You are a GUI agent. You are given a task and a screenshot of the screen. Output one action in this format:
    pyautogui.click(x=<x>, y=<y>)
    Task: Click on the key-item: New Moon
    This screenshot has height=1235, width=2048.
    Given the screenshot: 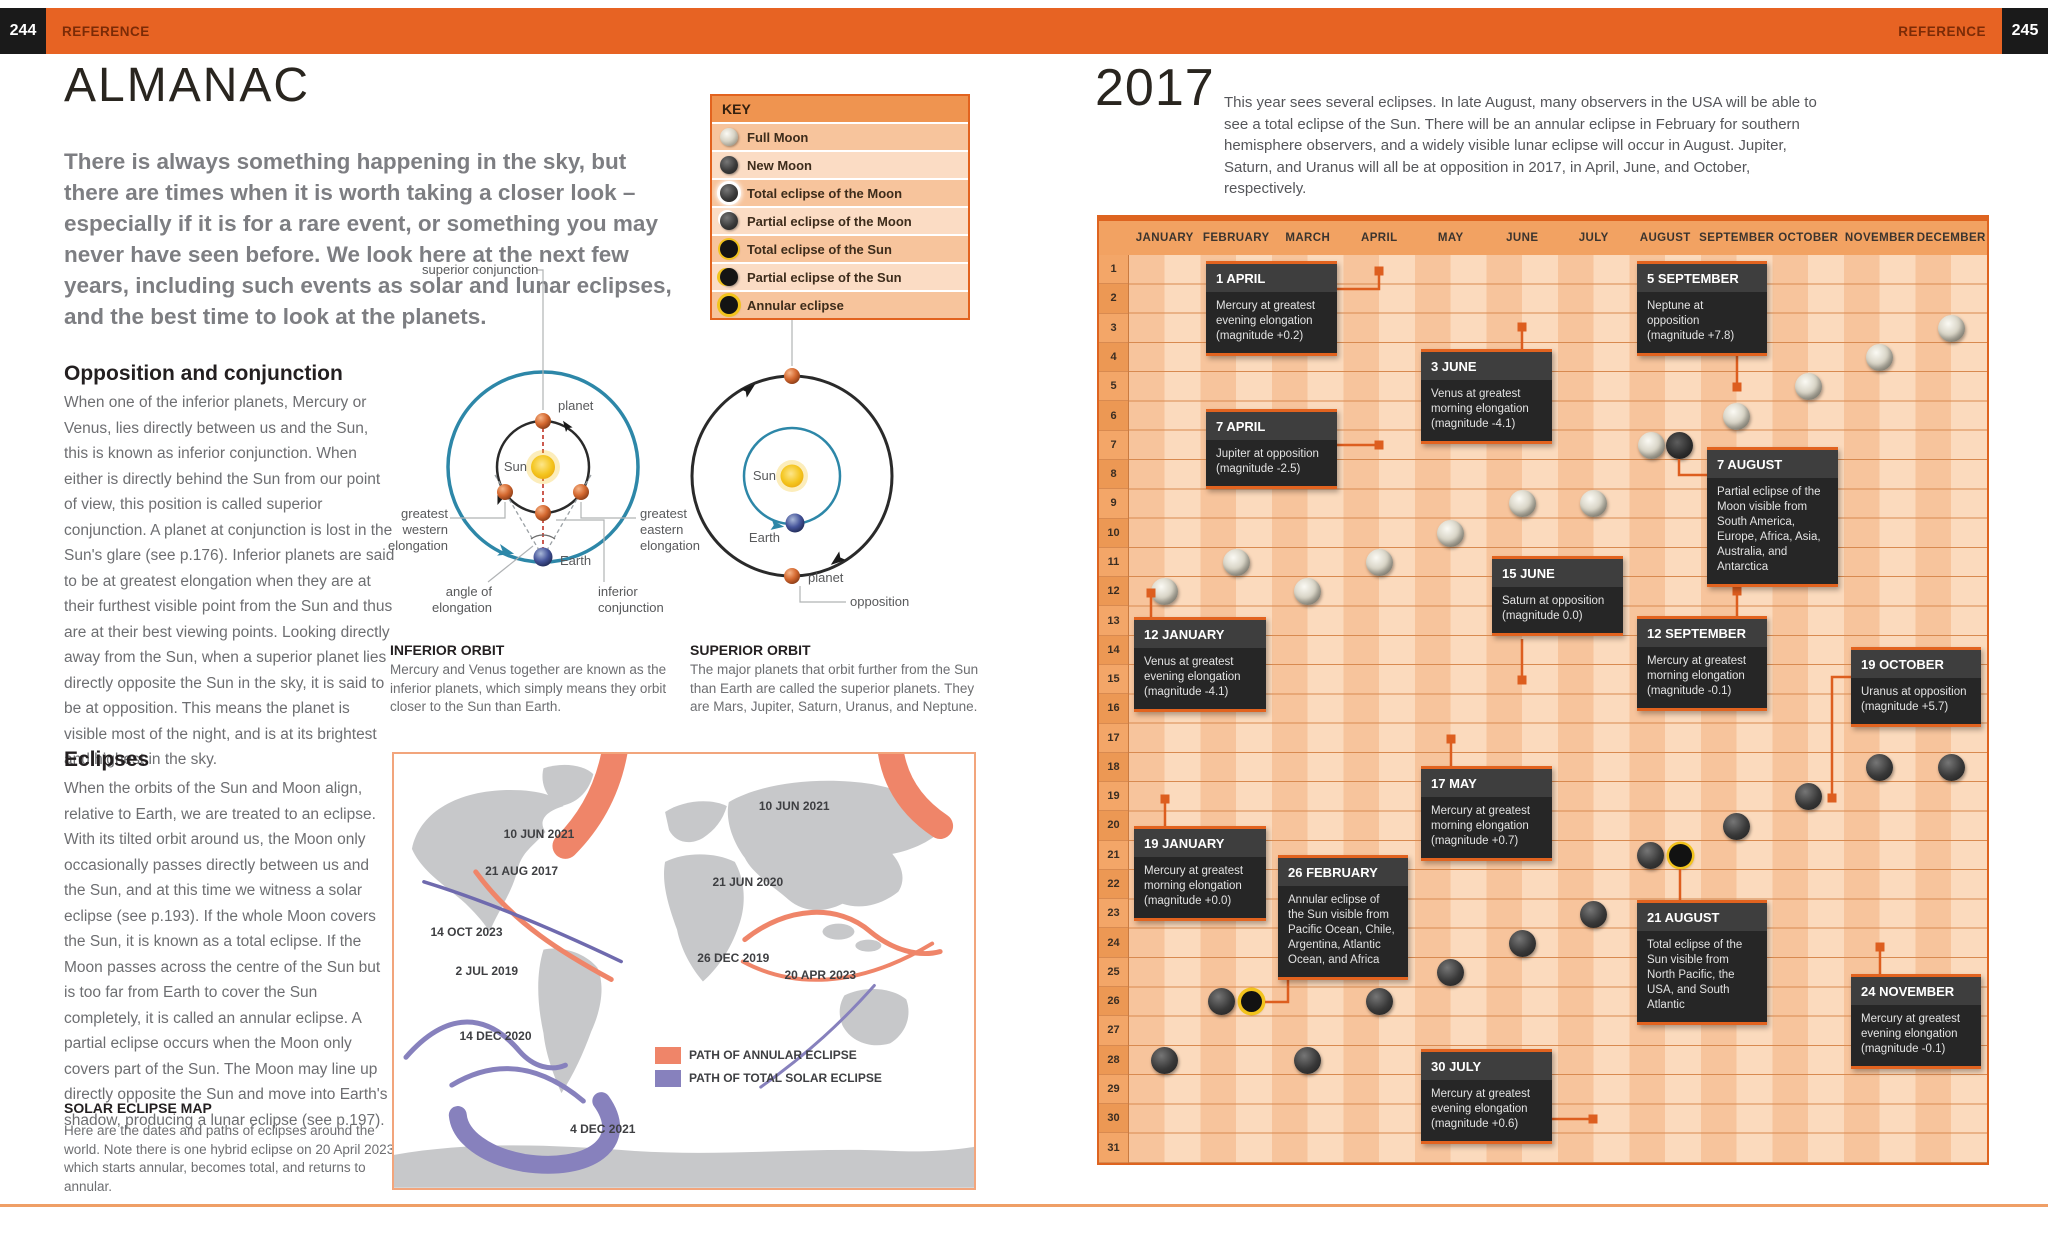 What is the action you would take?
    pyautogui.click(x=840, y=166)
    